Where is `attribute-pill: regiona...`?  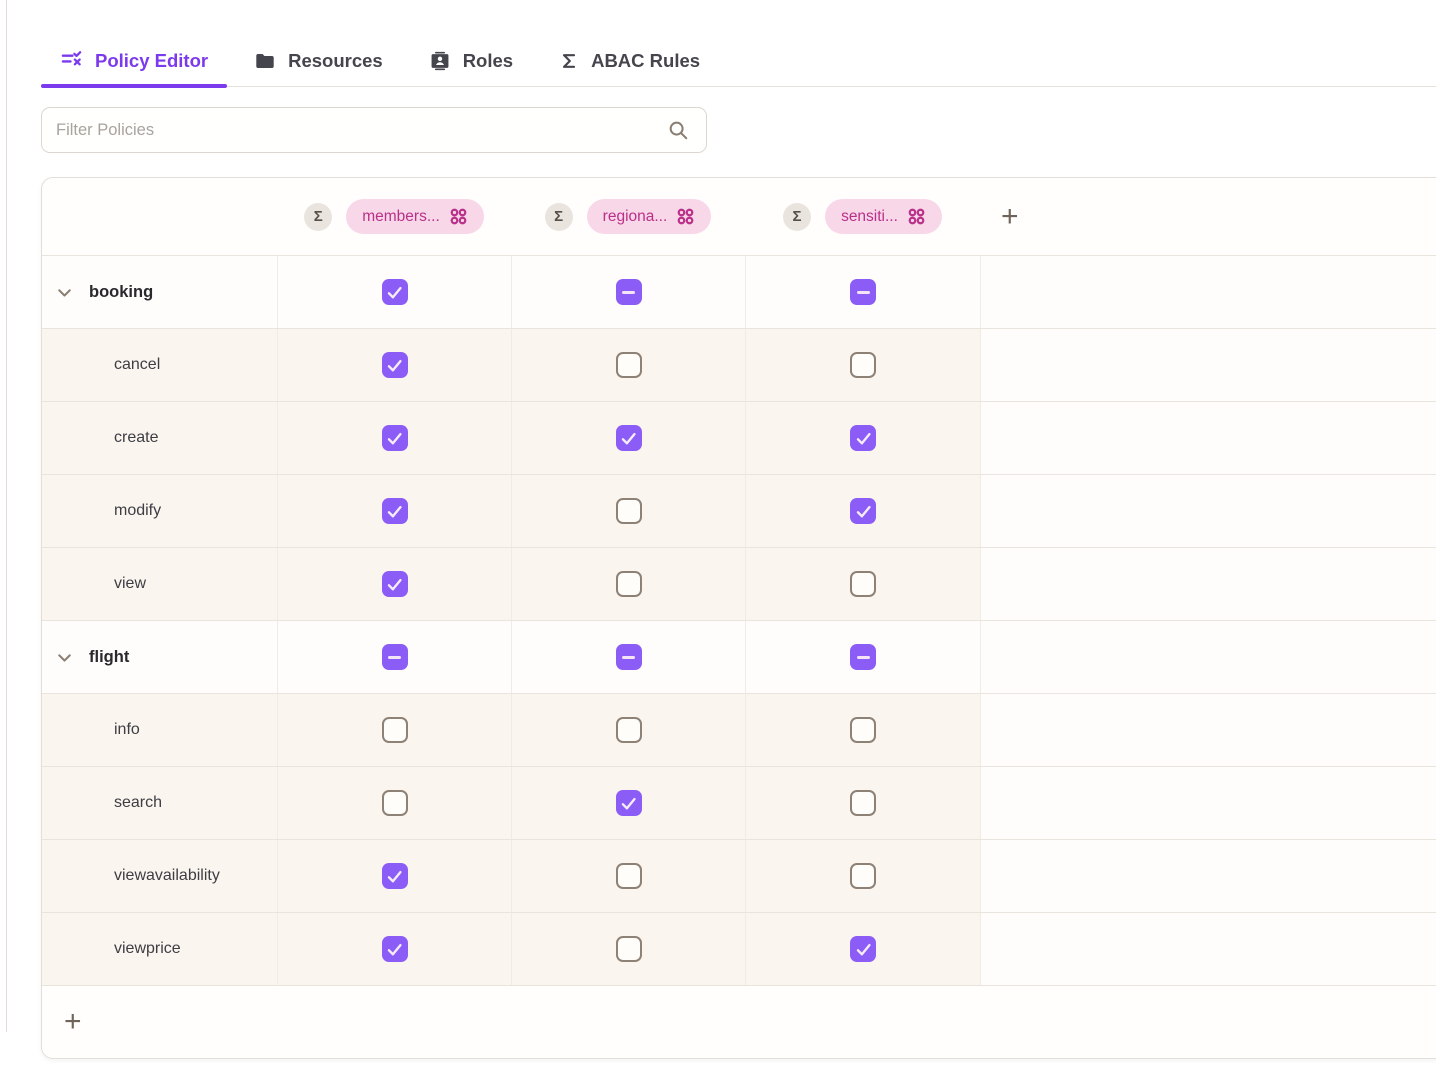
attribute-pill: regiona... is located at coordinates (649, 216).